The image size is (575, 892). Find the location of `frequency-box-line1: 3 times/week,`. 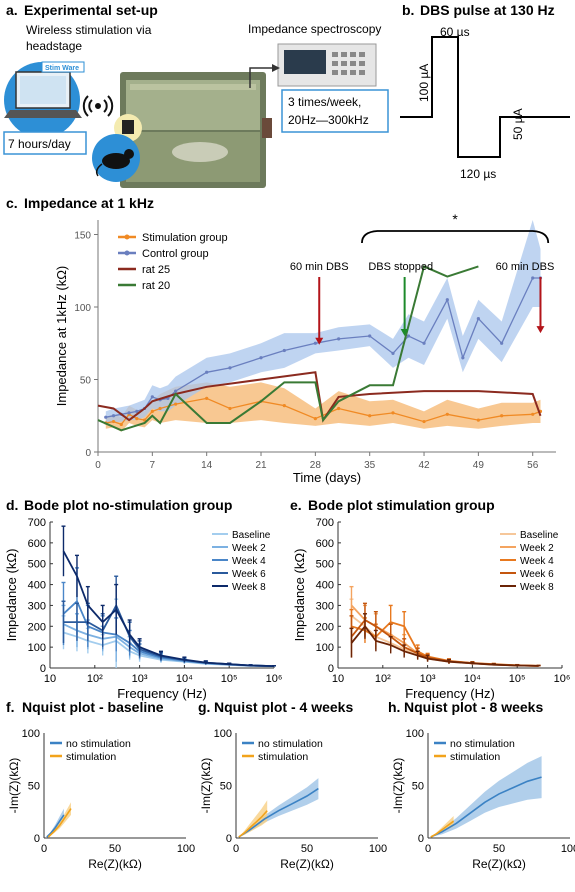

frequency-box-line1: 3 times/week, is located at coordinates (324, 102).